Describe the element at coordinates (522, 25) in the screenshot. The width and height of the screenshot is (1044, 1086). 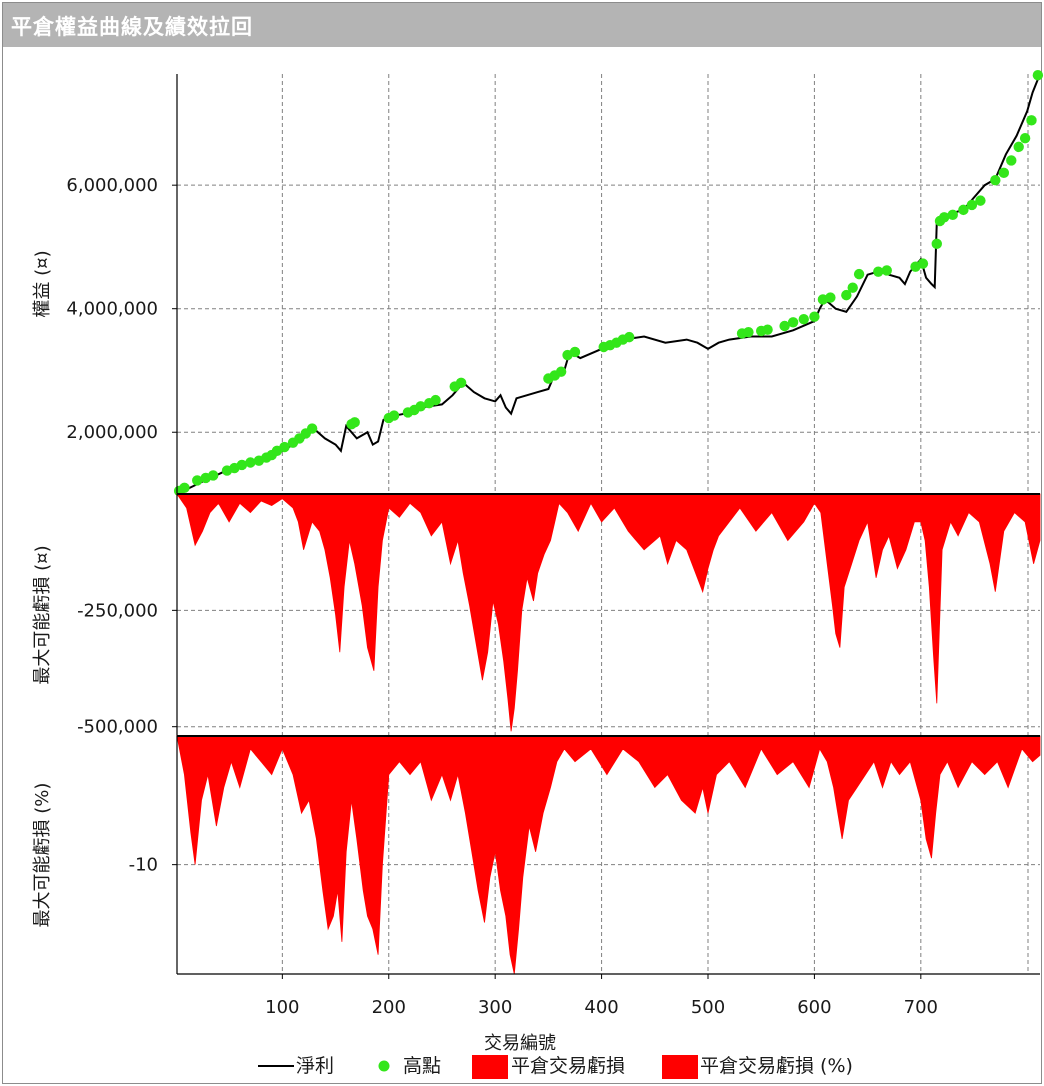
I see `title-bar: 平倉權益曲線及績效拉回` at that location.